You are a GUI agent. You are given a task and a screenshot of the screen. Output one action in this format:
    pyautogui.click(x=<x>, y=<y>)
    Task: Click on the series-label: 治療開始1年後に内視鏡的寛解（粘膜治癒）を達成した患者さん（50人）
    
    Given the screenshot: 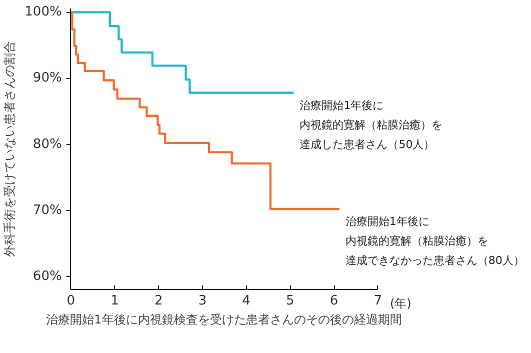 What is the action you would take?
    pyautogui.click(x=371, y=124)
    